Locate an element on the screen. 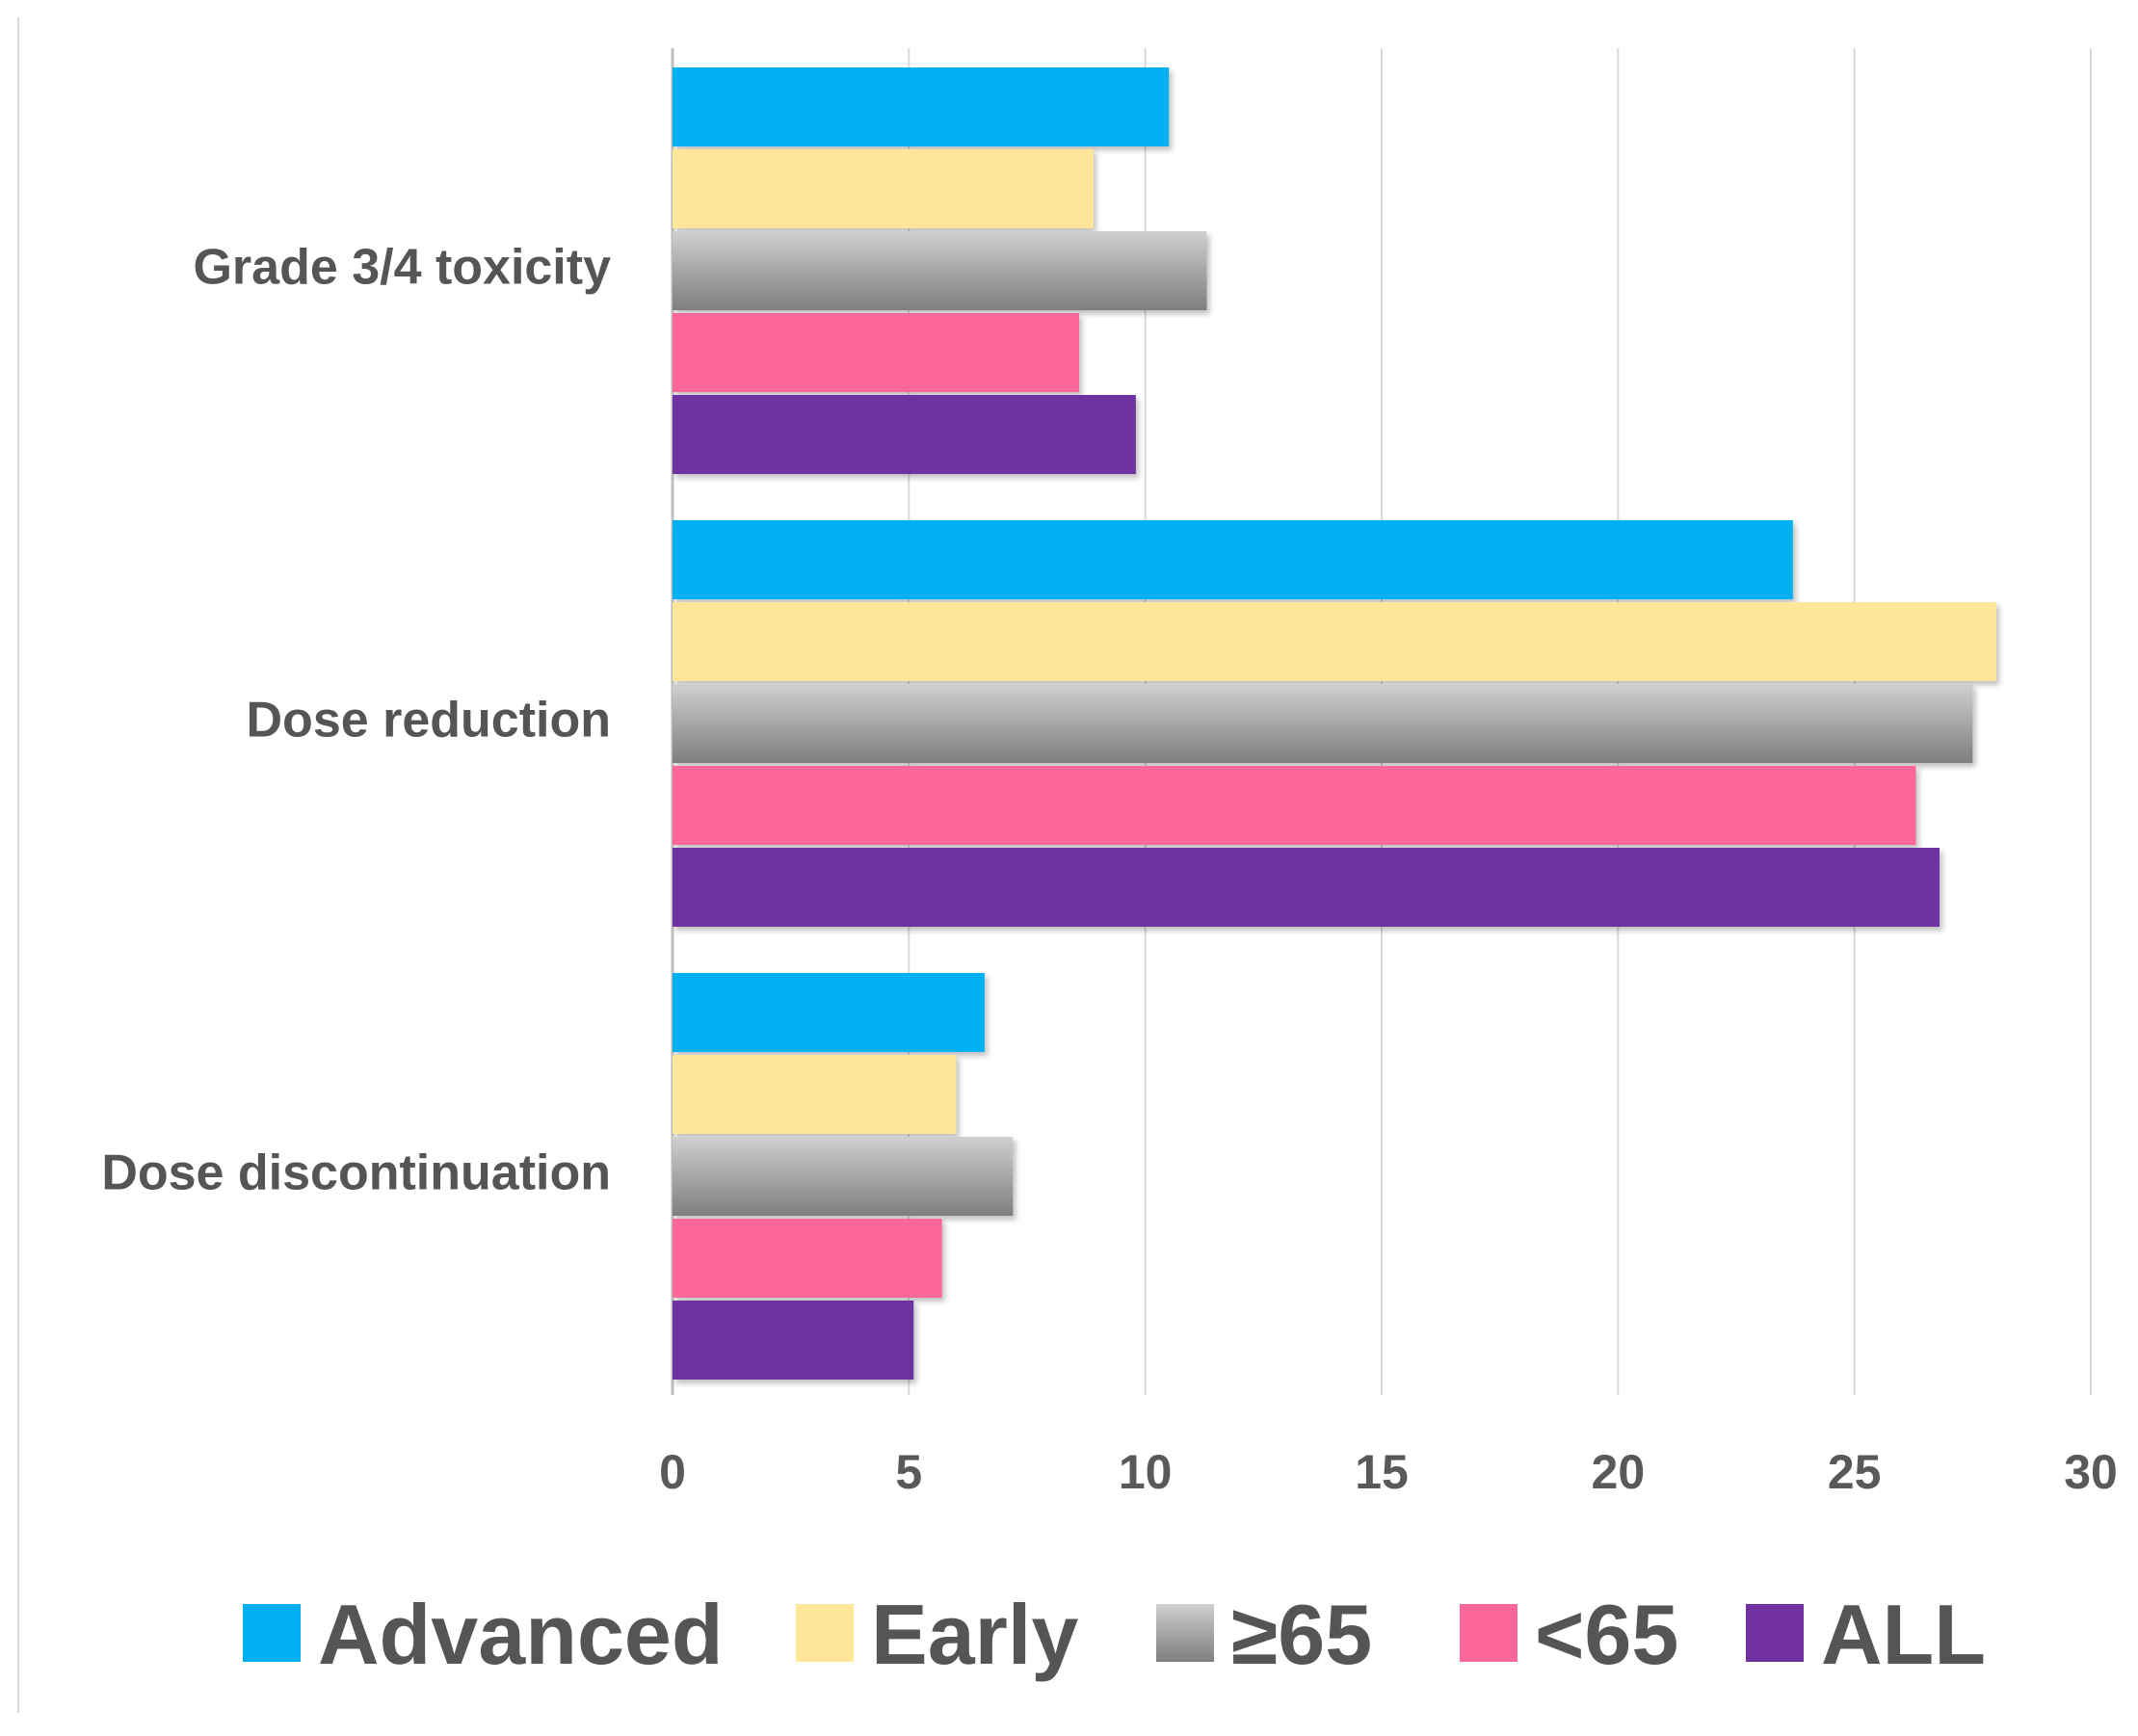 The height and width of the screenshot is (1736, 2138). category-label: Dose discontinuation is located at coordinates (356, 1173).